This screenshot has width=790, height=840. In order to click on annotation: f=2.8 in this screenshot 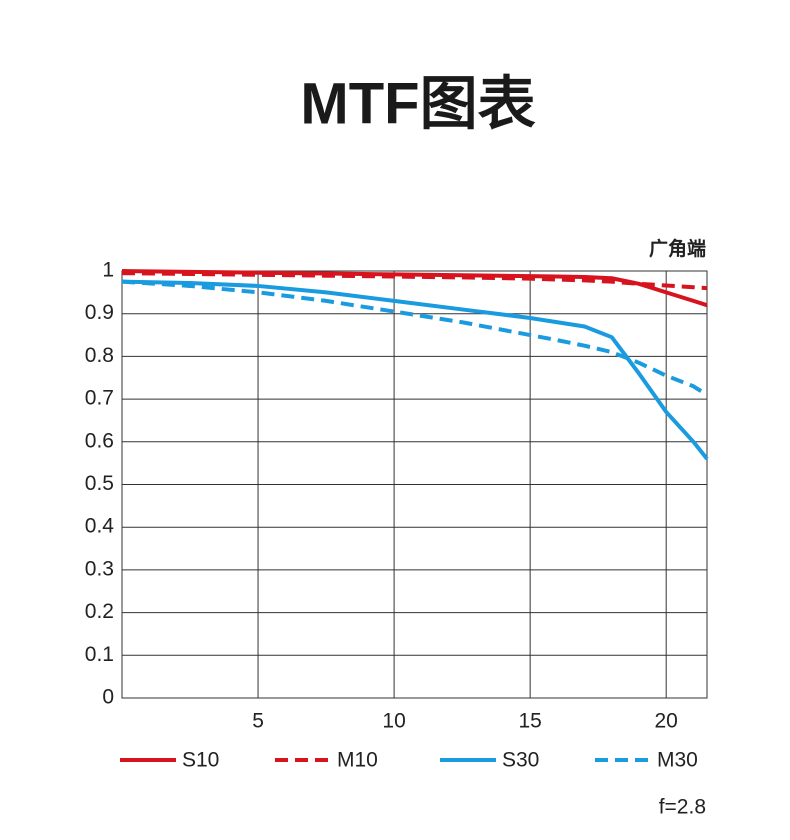, I will do `click(682, 807)`.